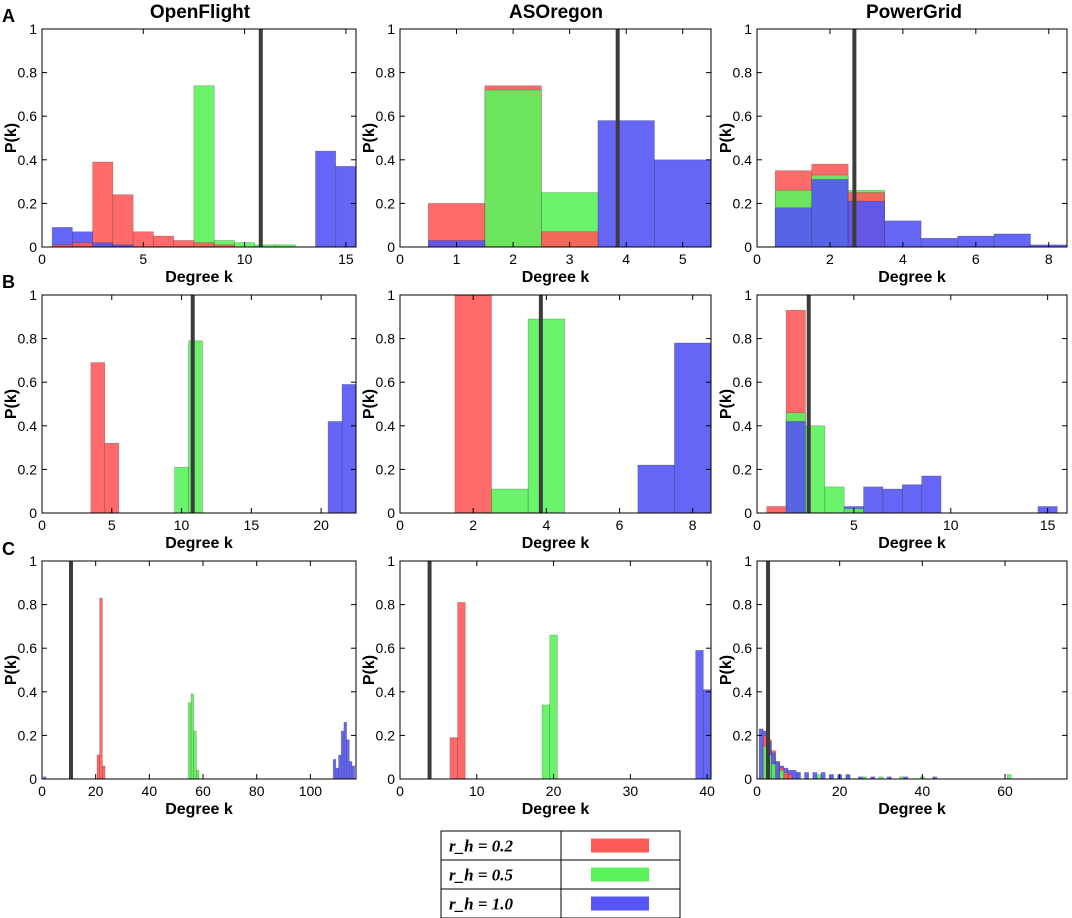 The width and height of the screenshot is (1072, 918). I want to click on legend-swatch-r05, so click(620, 874).